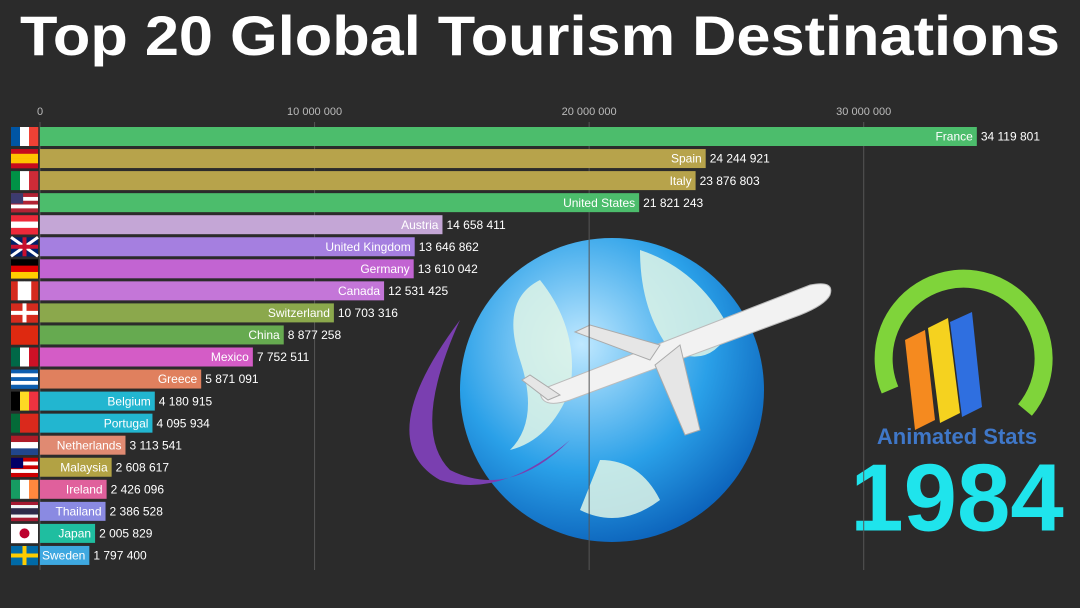 This screenshot has height=608, width=1080. What do you see at coordinates (232, 379) in the screenshot?
I see `value-label: 5 871 091` at bounding box center [232, 379].